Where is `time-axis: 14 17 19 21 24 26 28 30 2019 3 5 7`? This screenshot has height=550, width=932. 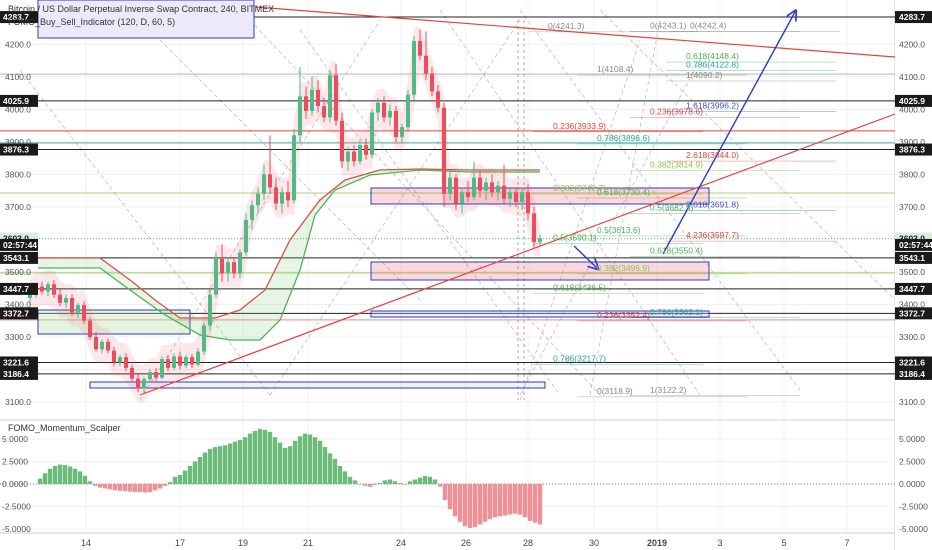
time-axis: 14 17 19 21 24 26 28 30 2019 3 5 7 is located at coordinates (465, 543).